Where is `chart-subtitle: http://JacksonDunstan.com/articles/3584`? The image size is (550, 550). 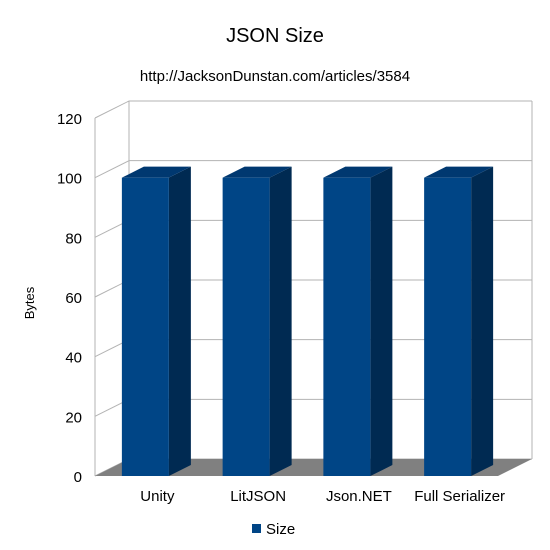
chart-subtitle: http://JacksonDunstan.com/articles/3584 is located at coordinates (275, 76).